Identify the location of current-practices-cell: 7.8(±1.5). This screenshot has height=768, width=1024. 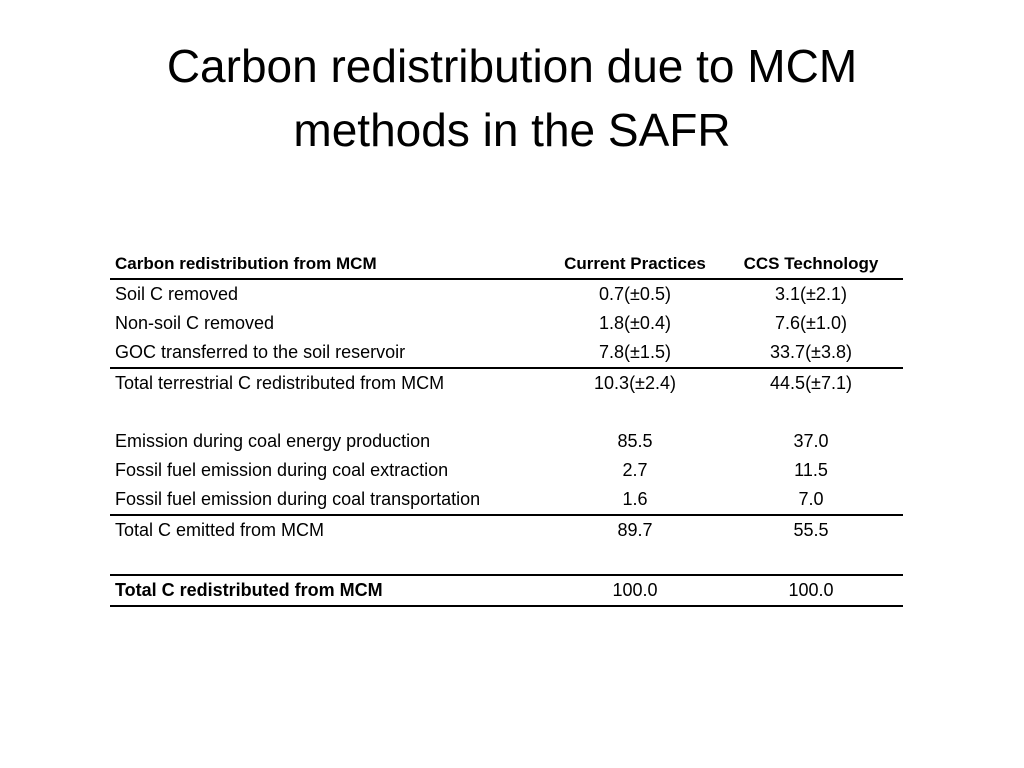
(635, 352).